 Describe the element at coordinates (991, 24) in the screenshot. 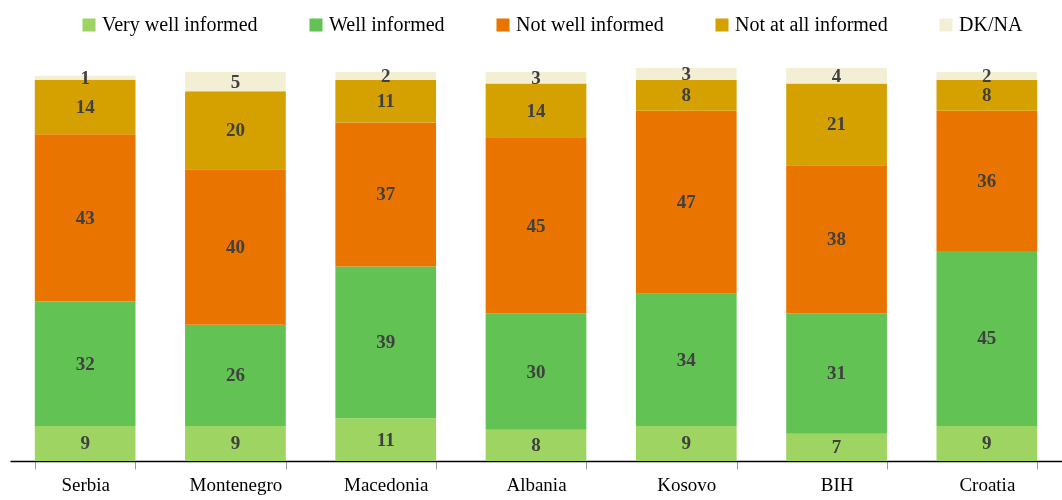

I see `legend-label: DK/NA` at that location.